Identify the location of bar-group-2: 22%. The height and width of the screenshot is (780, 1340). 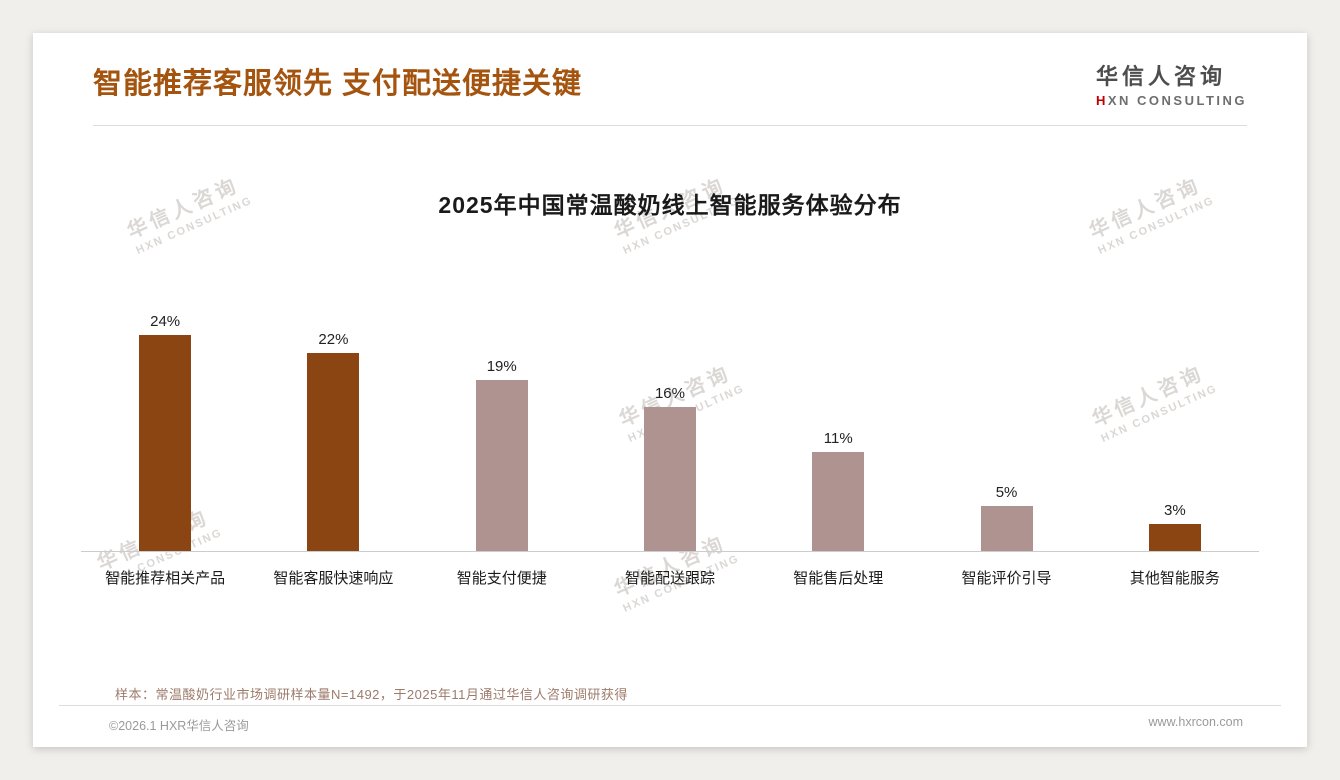
(333, 441).